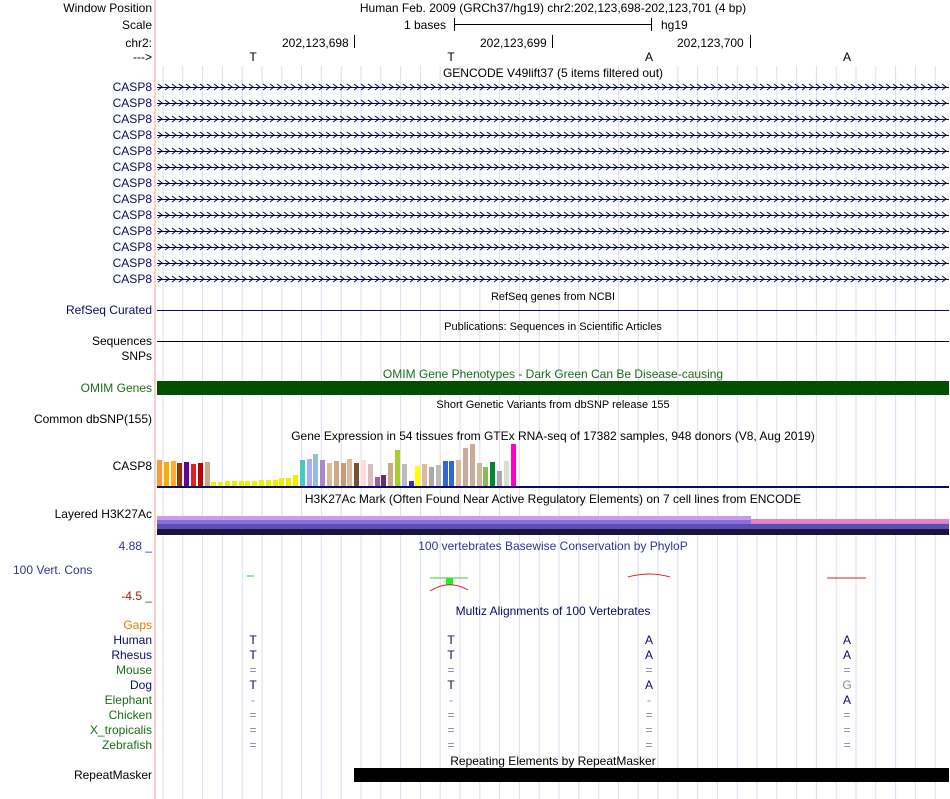 The image size is (950, 799). I want to click on refseq-label: RefSeq Curated, so click(108, 310).